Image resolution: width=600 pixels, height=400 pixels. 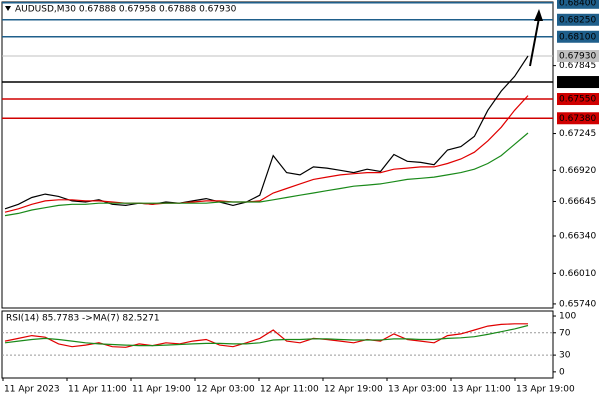 What do you see at coordinates (577, 66) in the screenshot?
I see `y-tick-label: 0.67845` at bounding box center [577, 66].